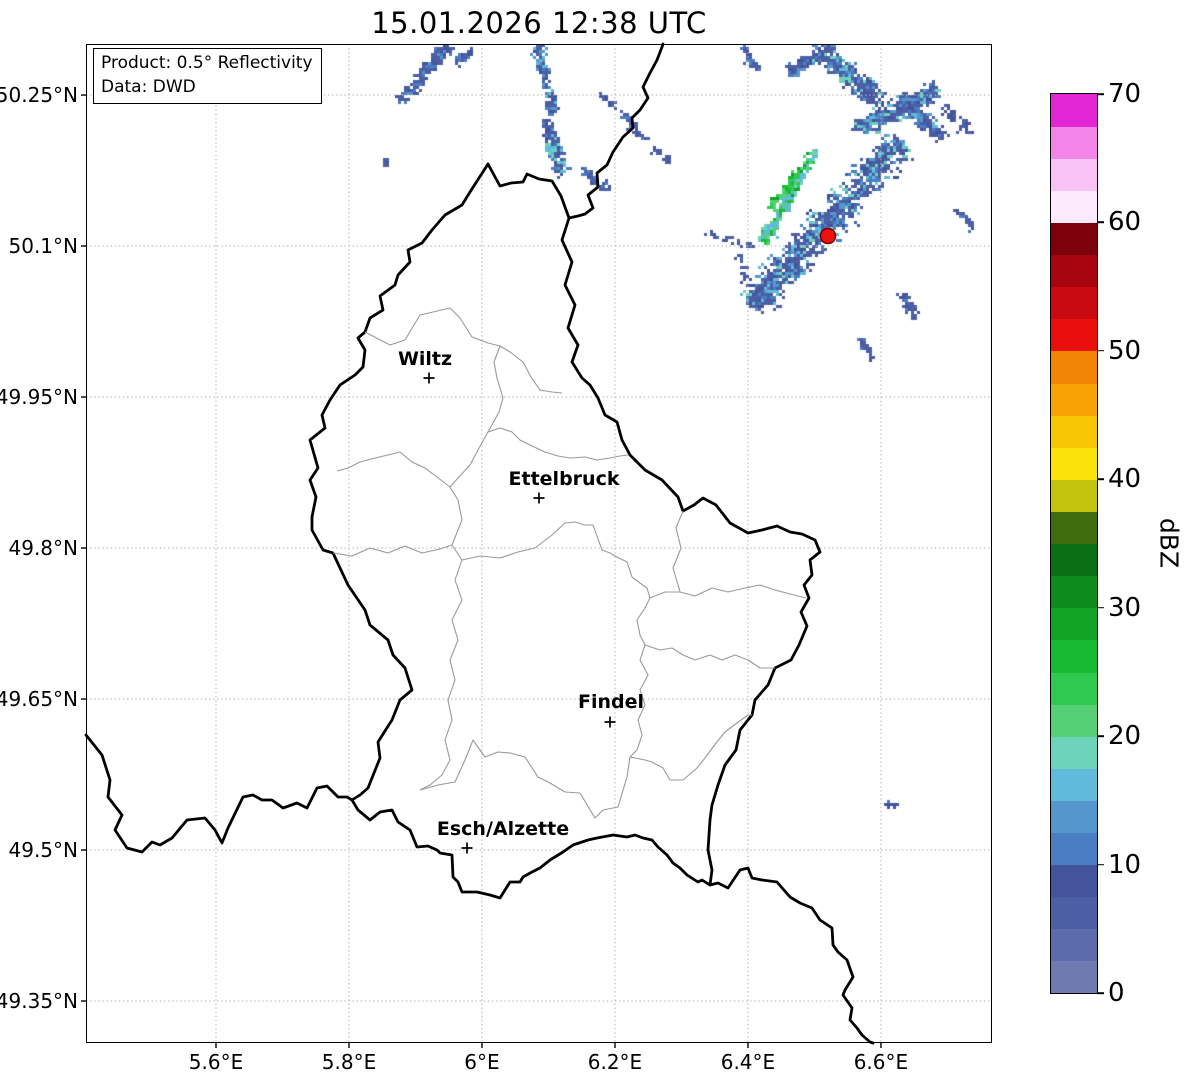 The height and width of the screenshot is (1081, 1184). Describe the element at coordinates (1125, 607) in the screenshot. I see `colorbar-tick-label: 30` at that location.